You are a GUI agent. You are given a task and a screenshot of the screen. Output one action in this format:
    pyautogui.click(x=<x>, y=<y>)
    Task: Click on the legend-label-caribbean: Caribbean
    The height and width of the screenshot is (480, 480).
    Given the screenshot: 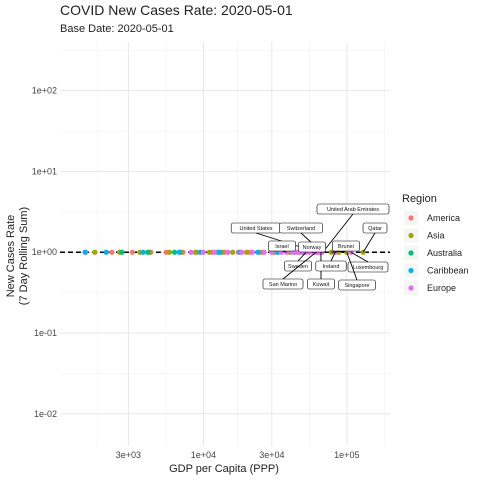 What is the action you would take?
    pyautogui.click(x=448, y=271)
    